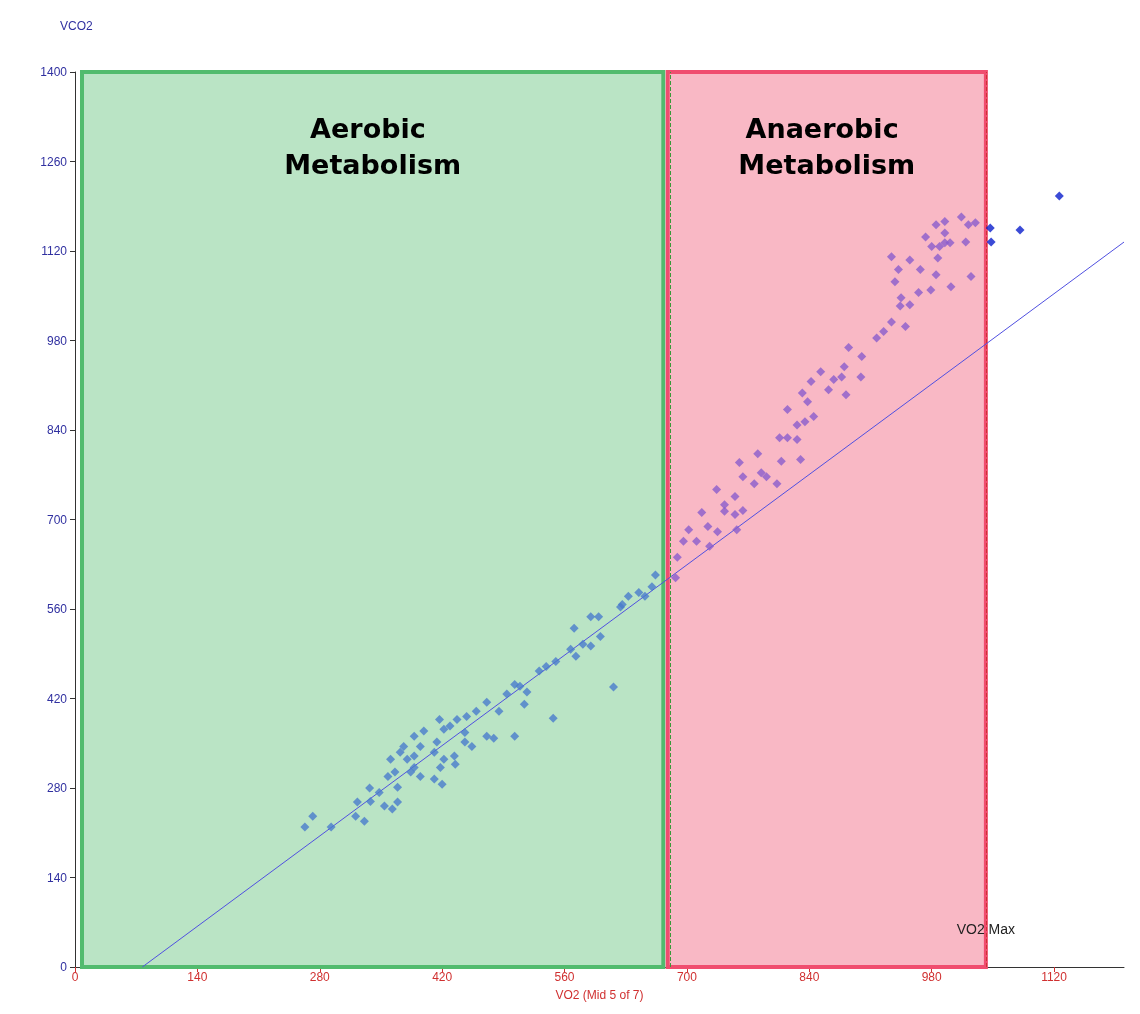 The image size is (1140, 1014). What do you see at coordinates (827, 146) in the screenshot?
I see `band-label: Anaerobic Metabolism` at bounding box center [827, 146].